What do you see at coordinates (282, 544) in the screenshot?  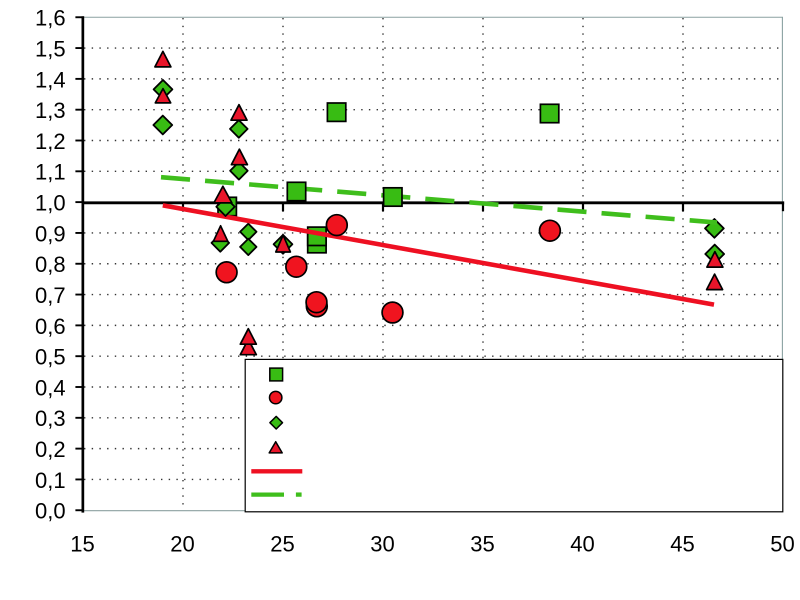 I see `svg-text: 25` at bounding box center [282, 544].